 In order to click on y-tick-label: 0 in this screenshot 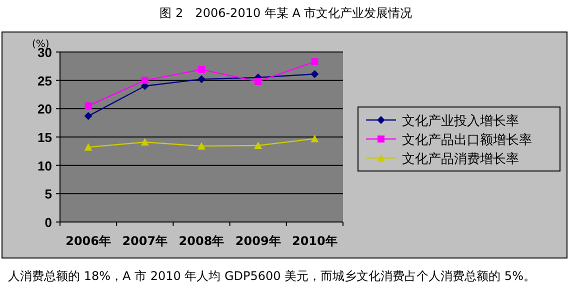, I will do `click(48, 222)`.